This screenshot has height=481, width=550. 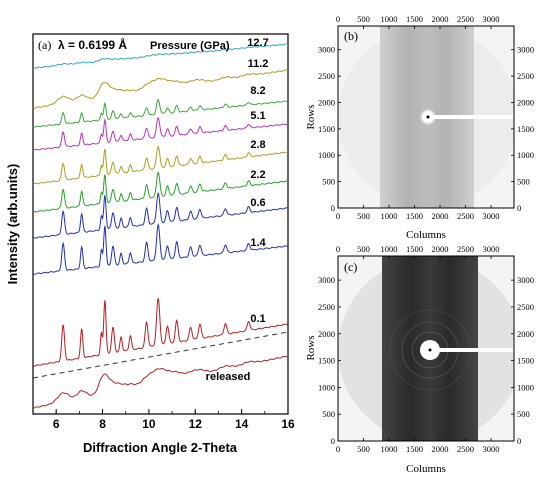 I want to click on panel-b-ylabel: Rows, so click(x=311, y=116).